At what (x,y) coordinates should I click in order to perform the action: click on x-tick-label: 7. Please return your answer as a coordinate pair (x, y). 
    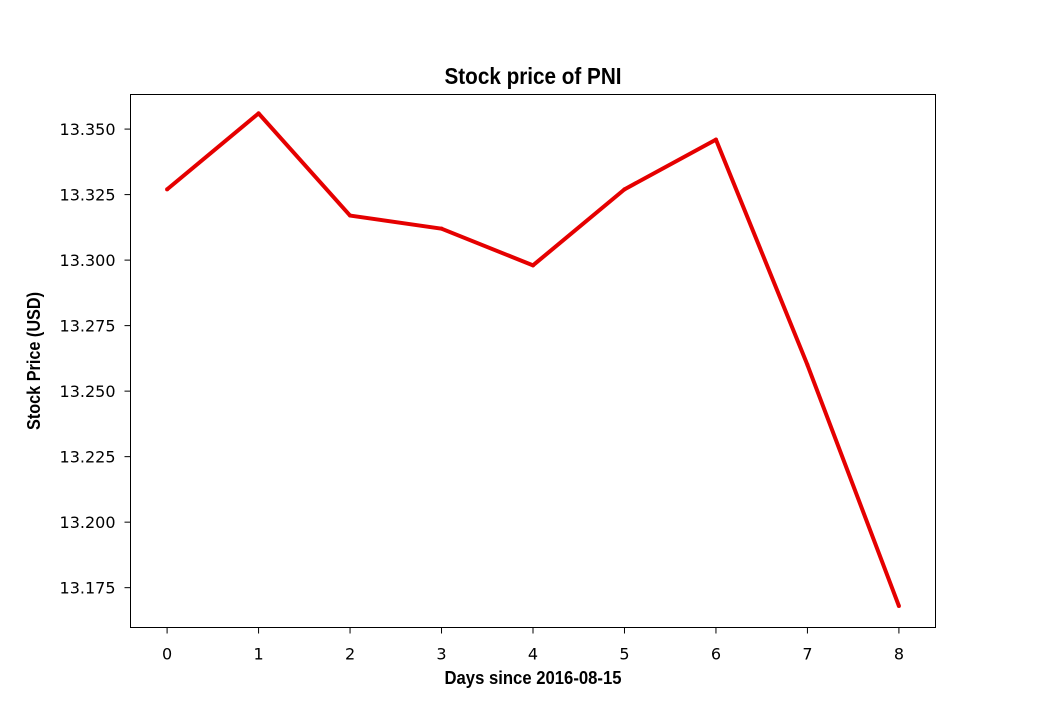
    Looking at the image, I should click on (807, 654).